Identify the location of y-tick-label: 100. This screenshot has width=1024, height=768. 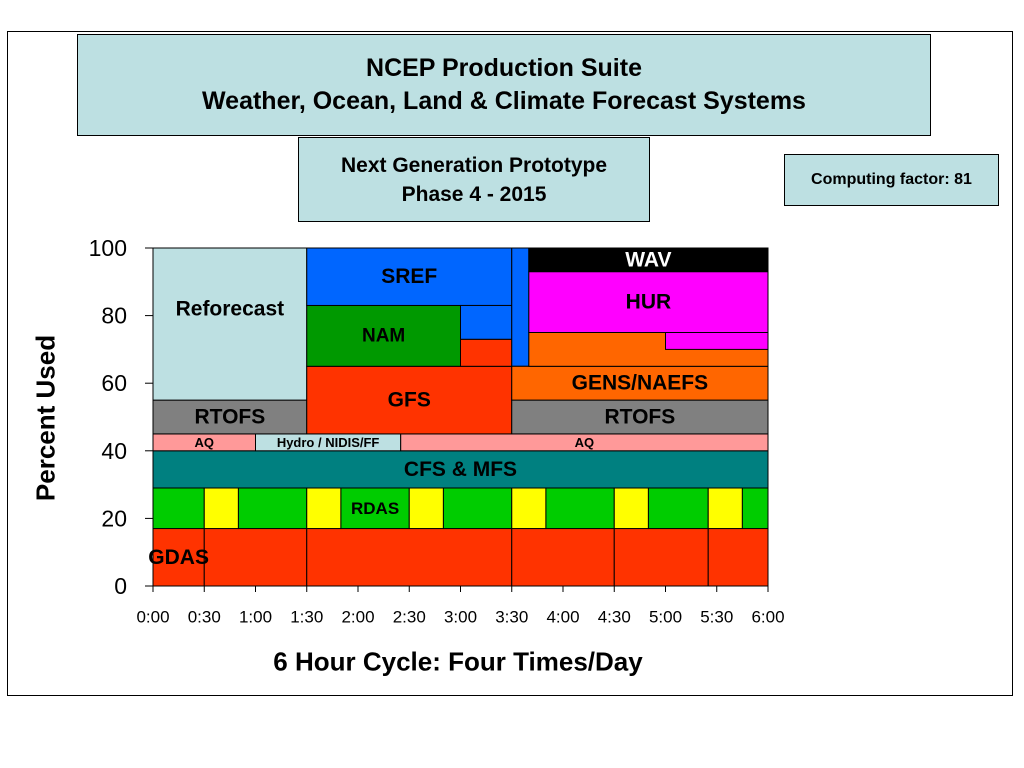
(108, 248).